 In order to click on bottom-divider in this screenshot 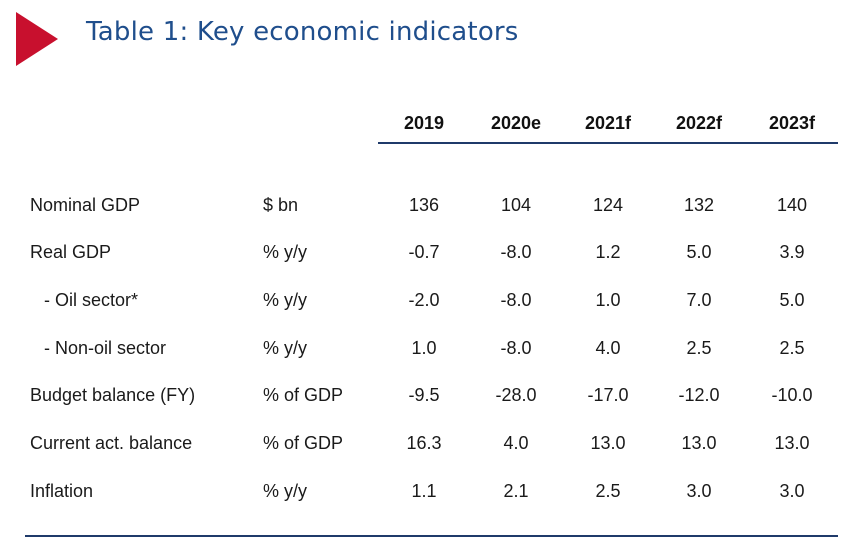, I will do `click(431, 536)`.